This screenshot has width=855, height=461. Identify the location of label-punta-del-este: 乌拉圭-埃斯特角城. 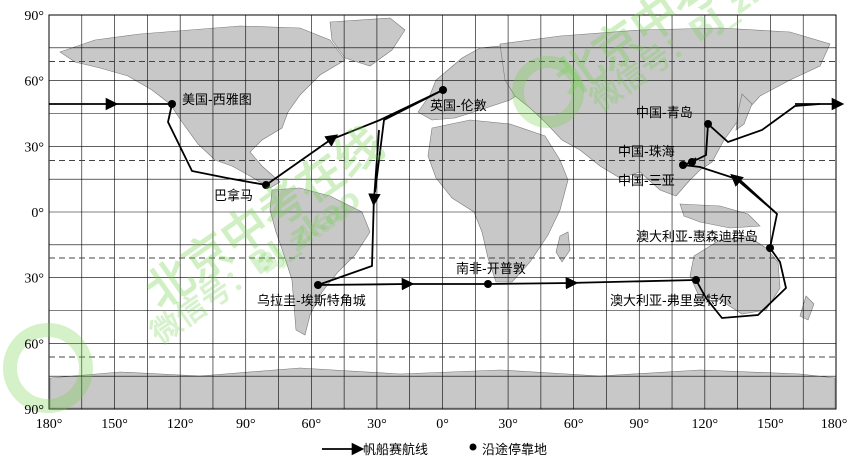
(311, 301).